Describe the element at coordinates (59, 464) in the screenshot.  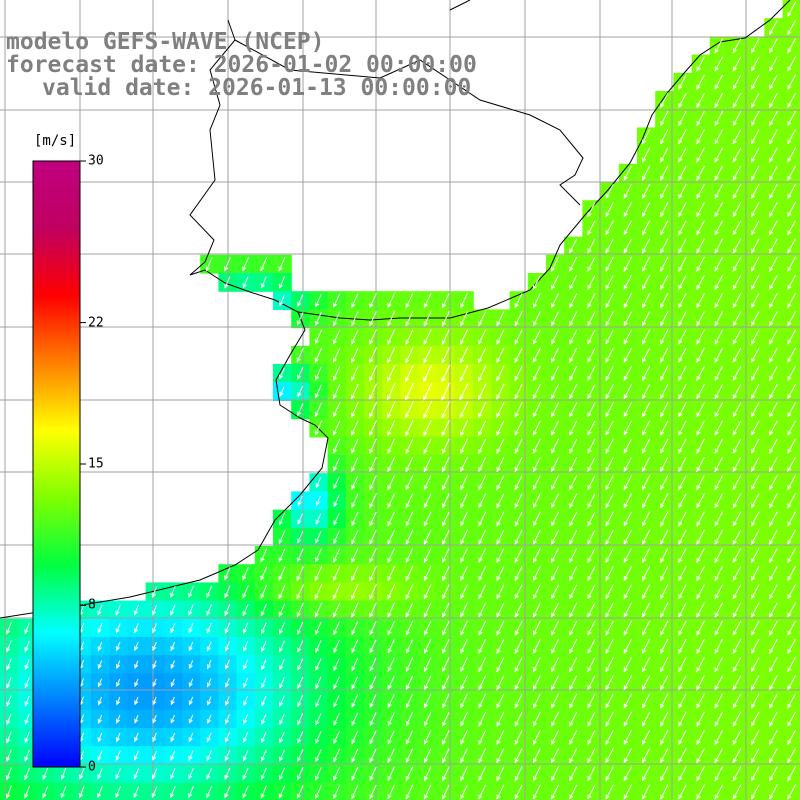
I see `colorbar` at that location.